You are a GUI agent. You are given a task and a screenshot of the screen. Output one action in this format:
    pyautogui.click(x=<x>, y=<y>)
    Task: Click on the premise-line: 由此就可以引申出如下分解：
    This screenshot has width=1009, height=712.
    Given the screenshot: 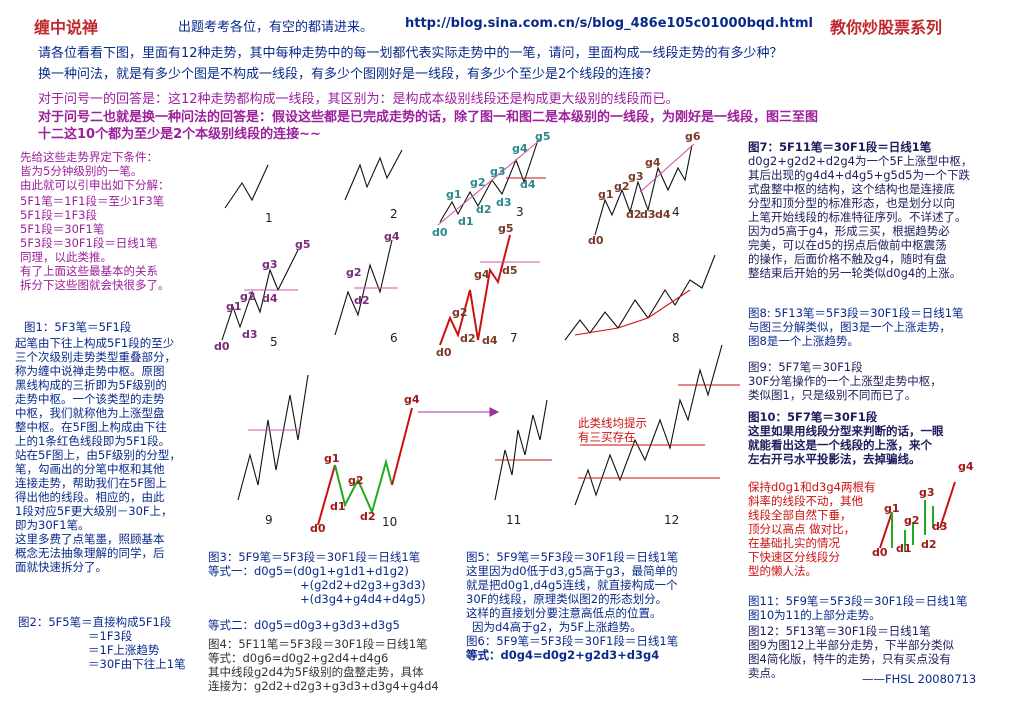 What is the action you would take?
    pyautogui.click(x=95, y=185)
    